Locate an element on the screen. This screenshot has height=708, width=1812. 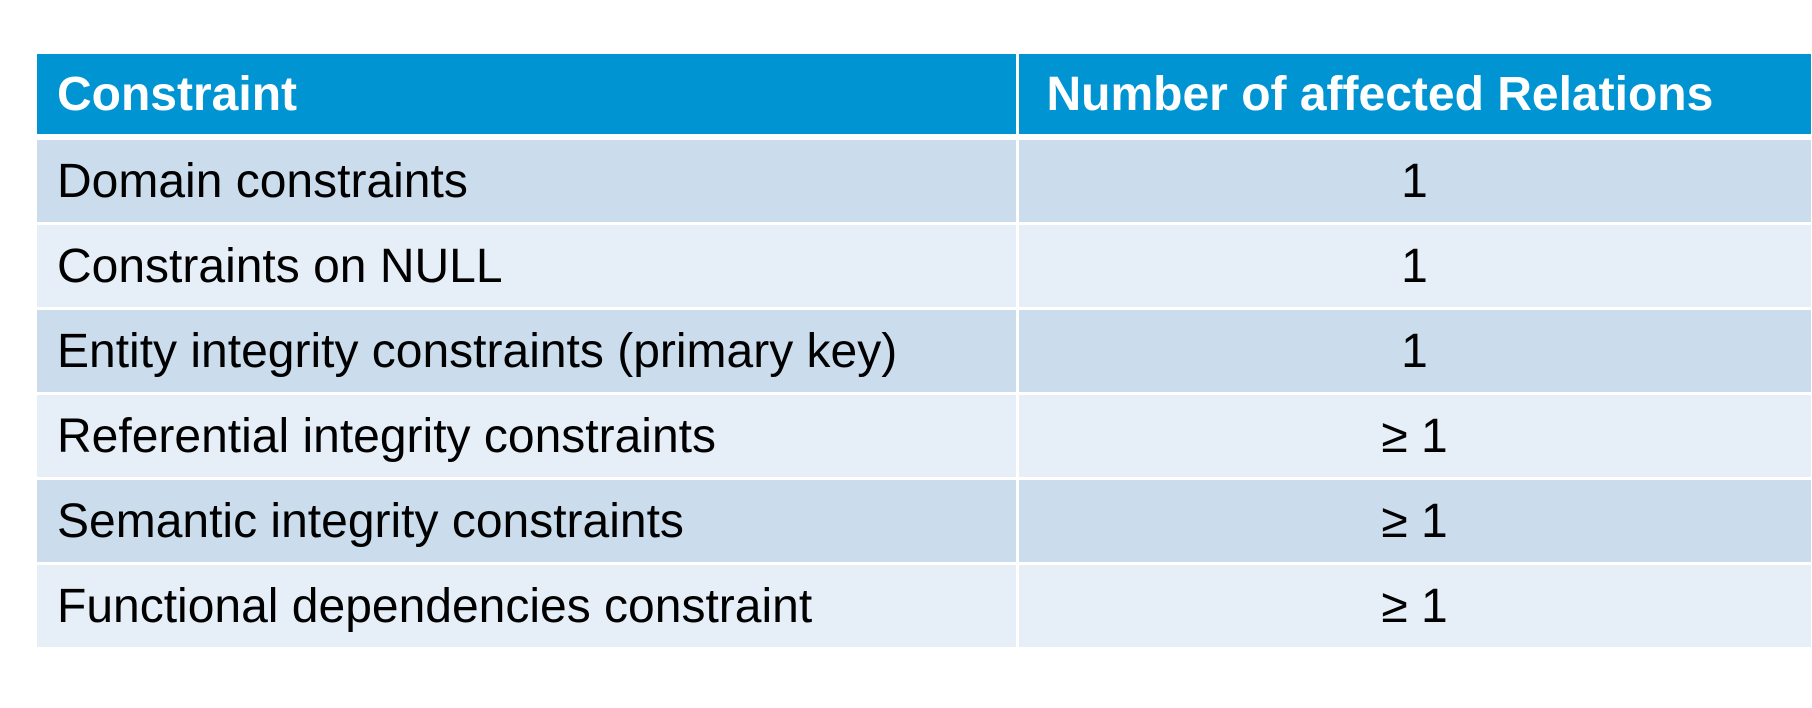
header-constraint: Constraint is located at coordinates (528, 97).